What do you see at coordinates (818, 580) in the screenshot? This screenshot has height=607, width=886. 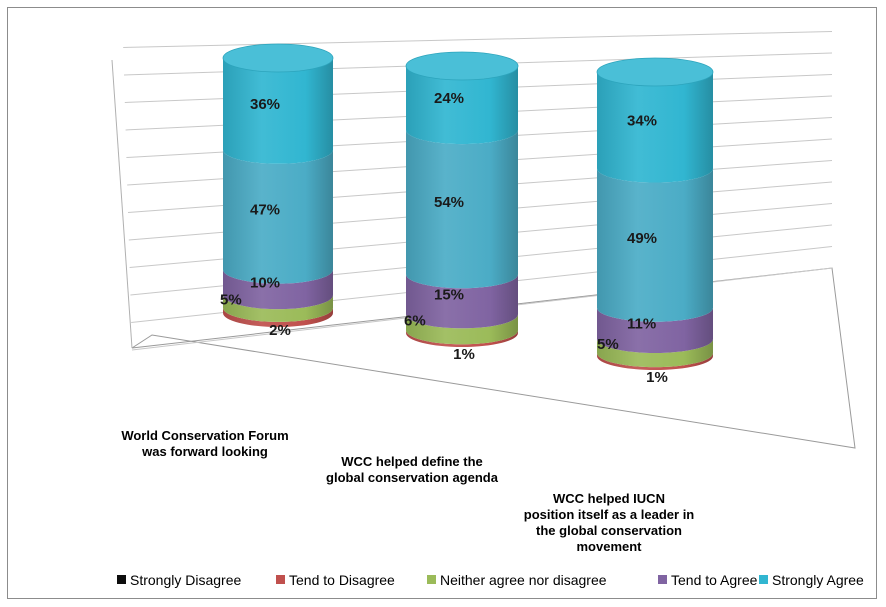 I see `legend-label: Strongly Agree` at bounding box center [818, 580].